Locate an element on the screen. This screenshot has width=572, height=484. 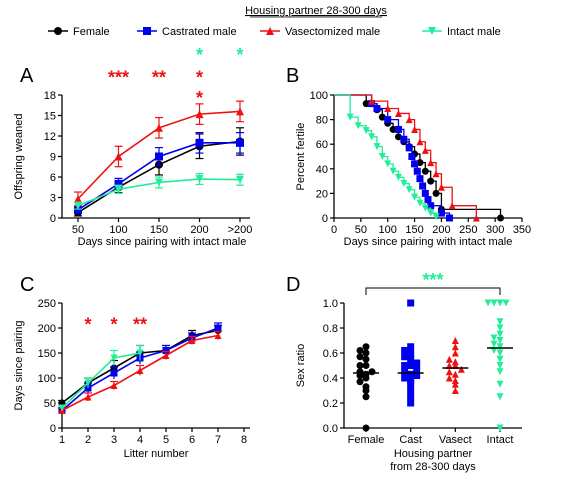
group-vasect is located at coordinates (455, 365).